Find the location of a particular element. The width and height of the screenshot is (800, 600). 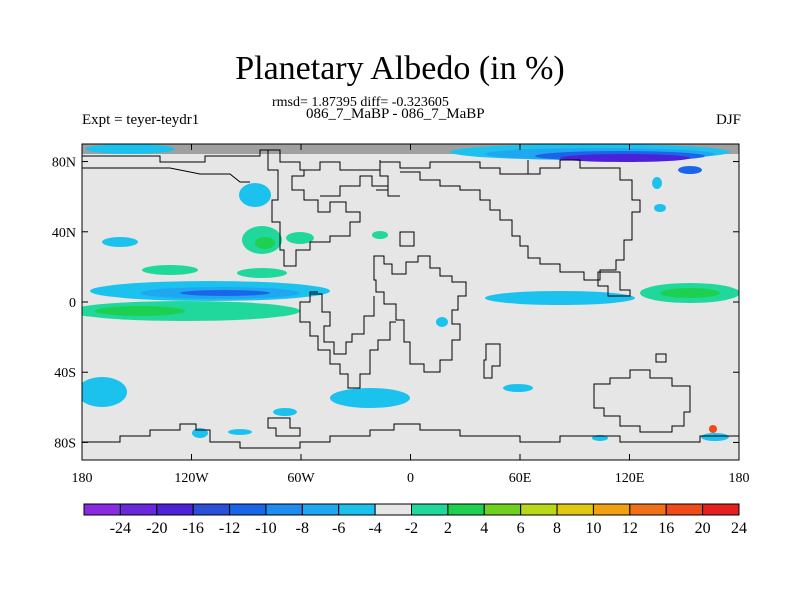

colorbar-label: 10 is located at coordinates (593, 528).